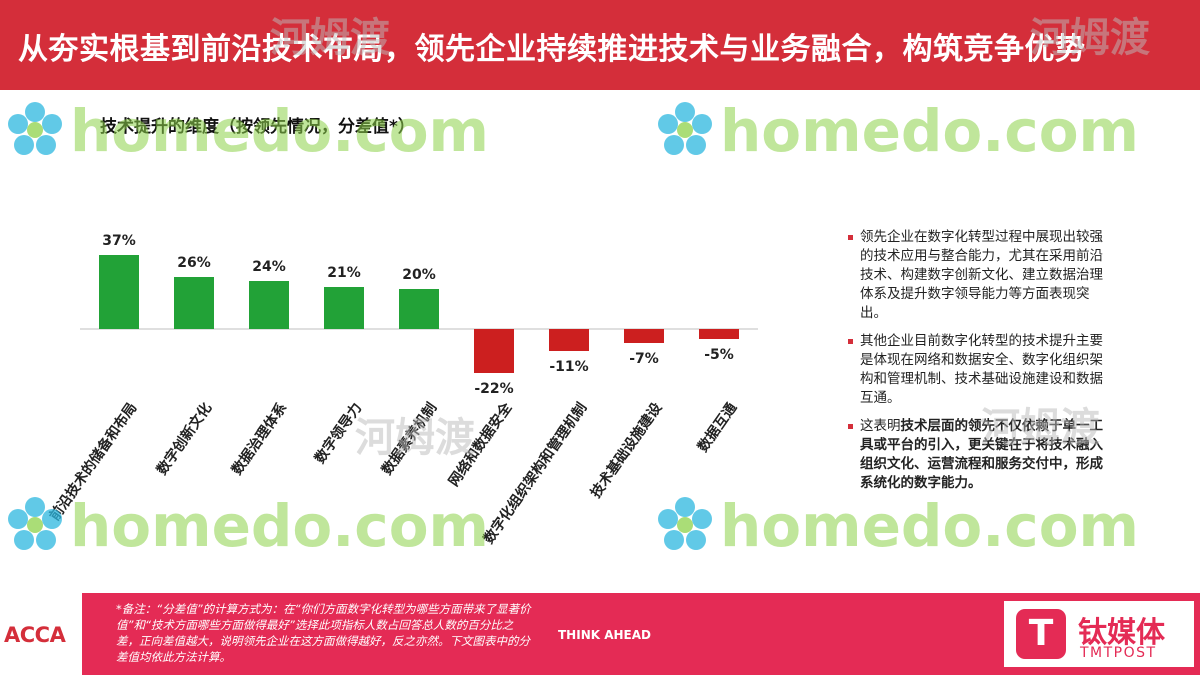 Image resolution: width=1200 pixels, height=675 pixels. I want to click on data-label-4: 21%, so click(344, 273).